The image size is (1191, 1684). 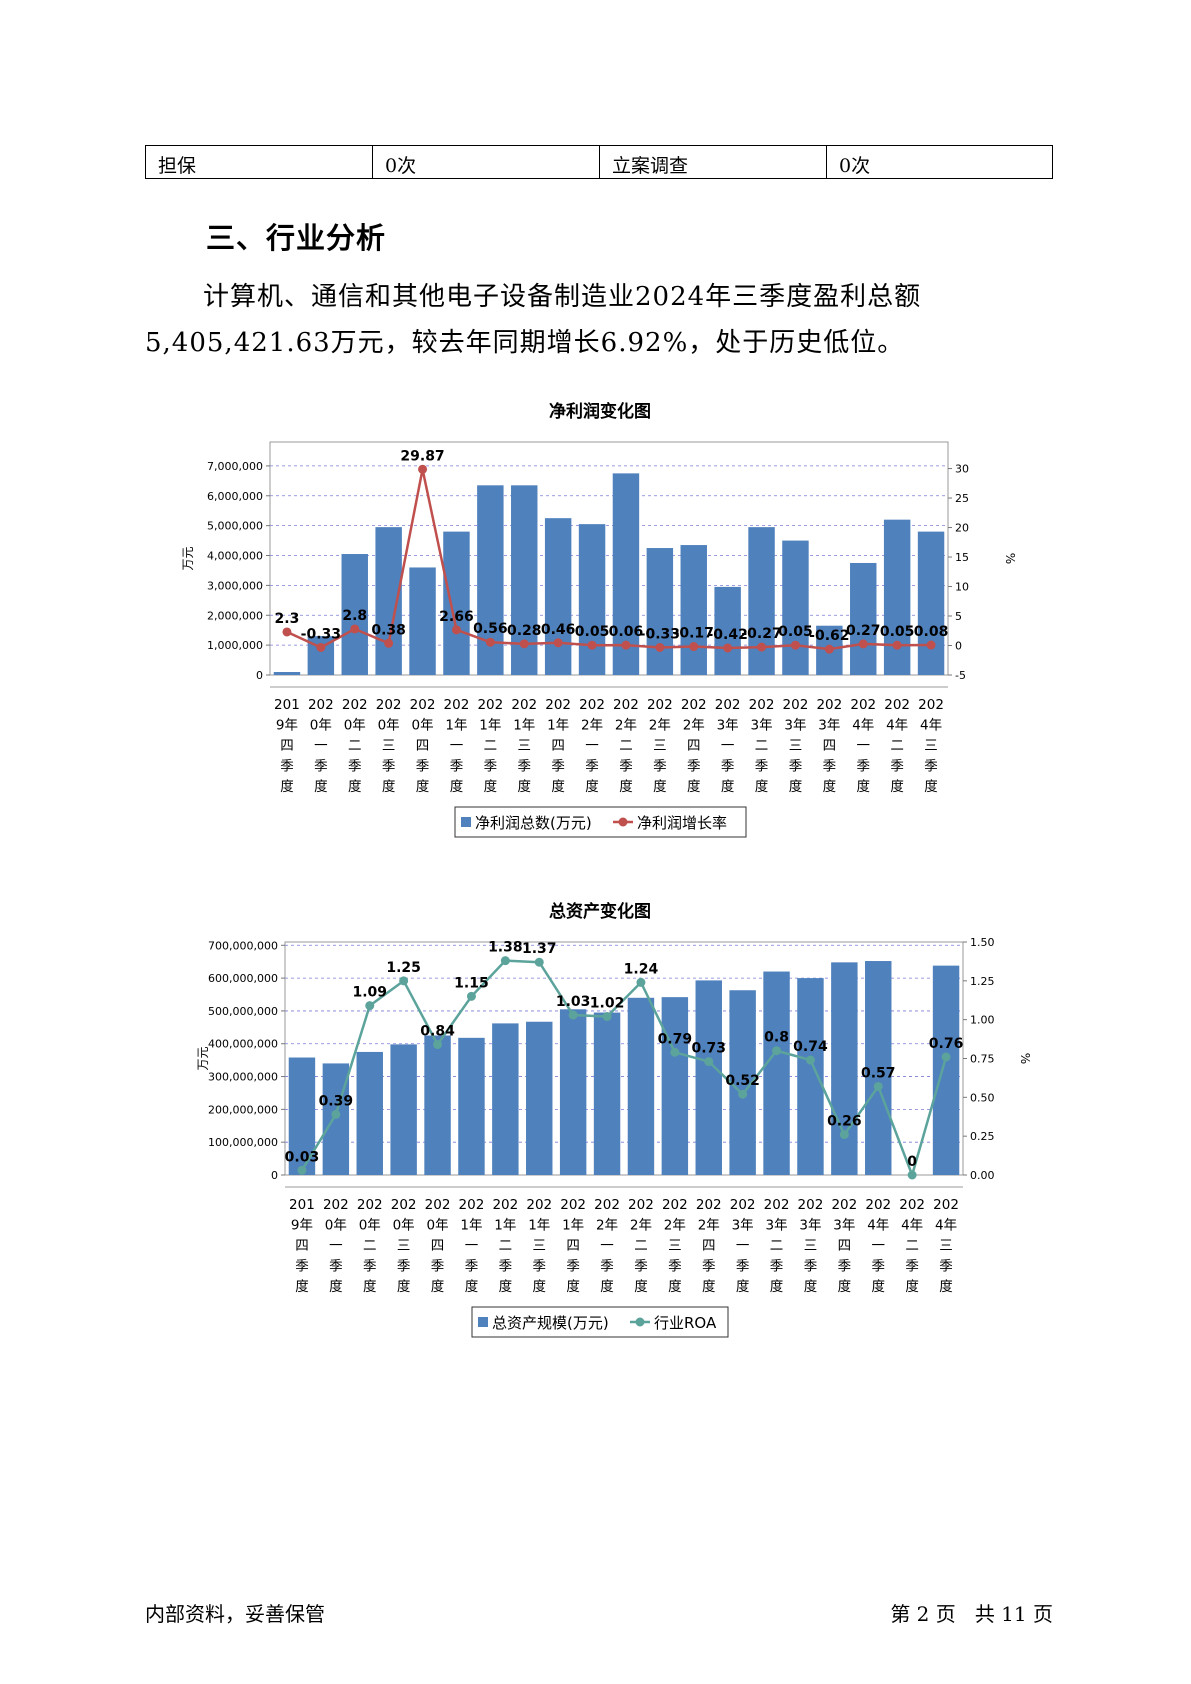 I want to click on y-right-tick-label: 0.50, so click(x=982, y=1097).